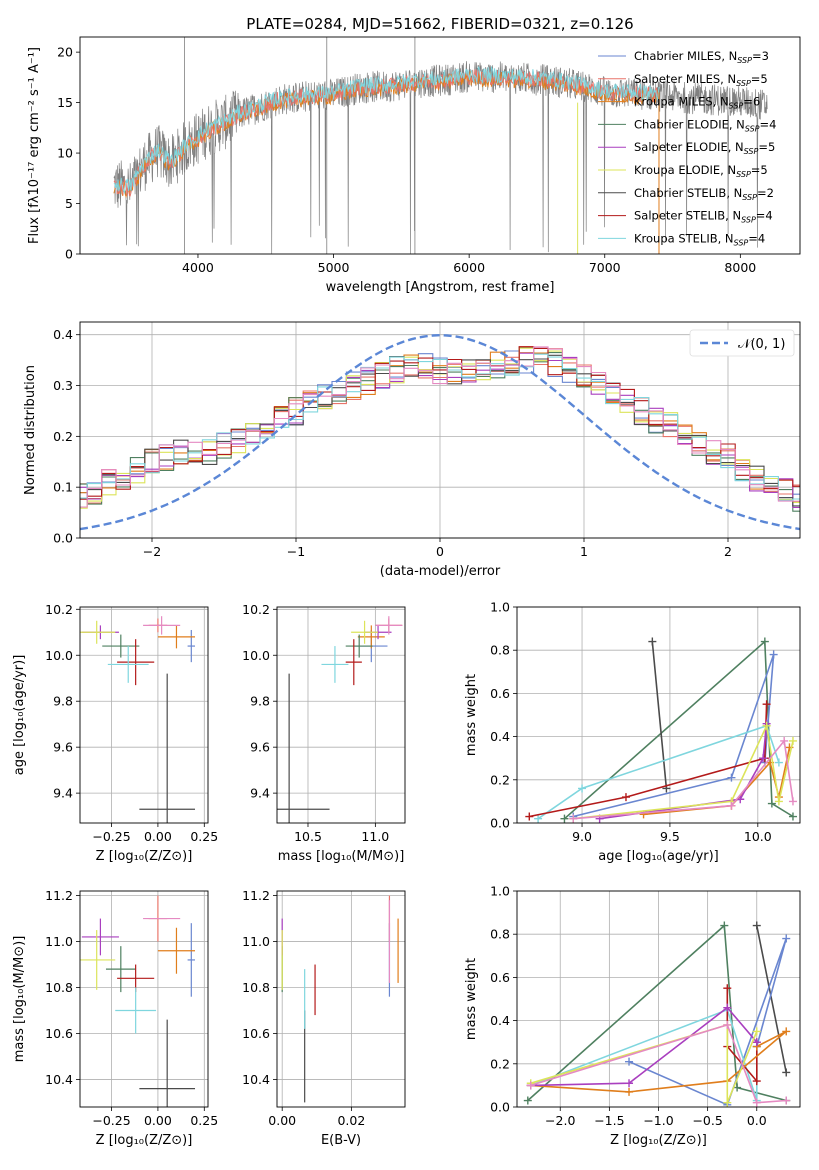 The width and height of the screenshot is (819, 1170). I want to click on y-tick-label: 11.2, so click(256, 895).